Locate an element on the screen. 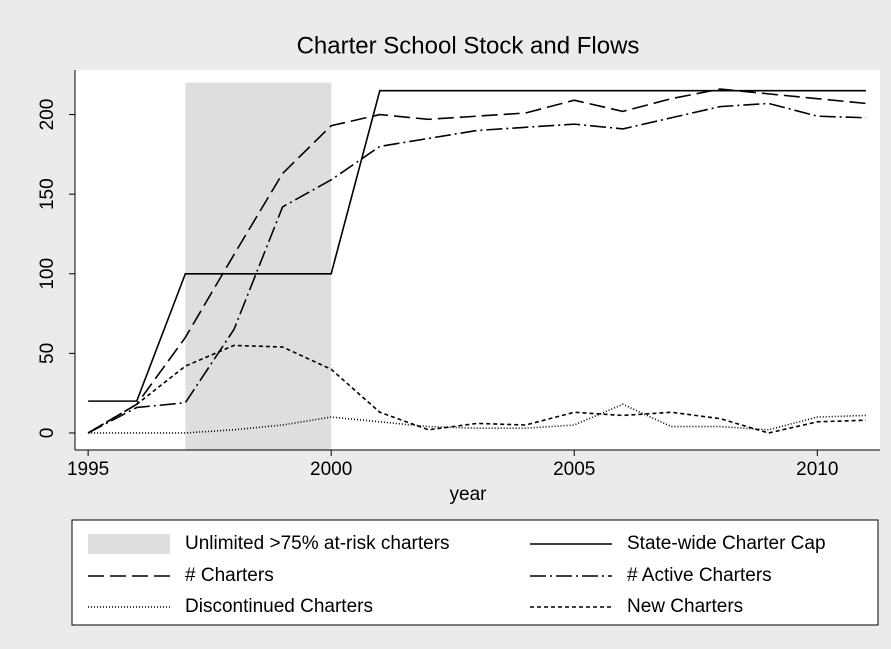 The height and width of the screenshot is (649, 891). y-tick-label: 100 is located at coordinates (47, 274).